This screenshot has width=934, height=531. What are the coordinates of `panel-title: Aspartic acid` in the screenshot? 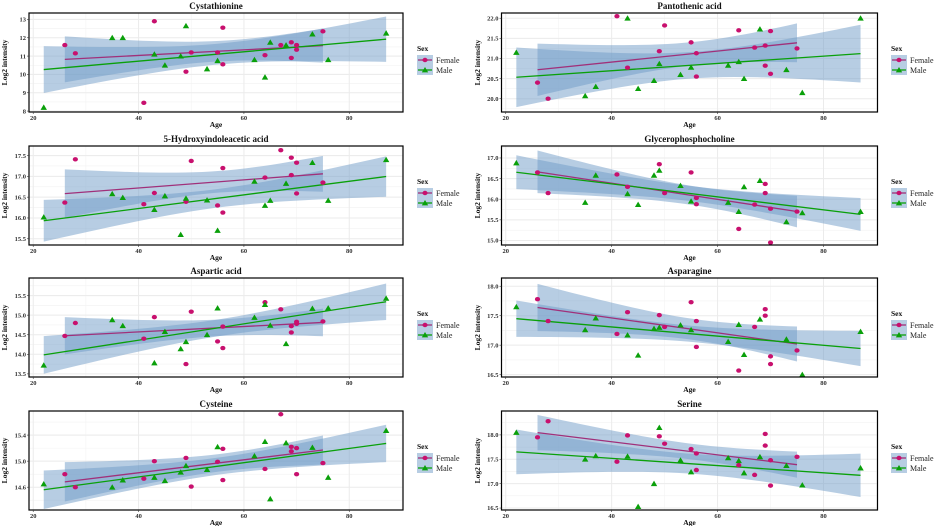 It's located at (215, 271).